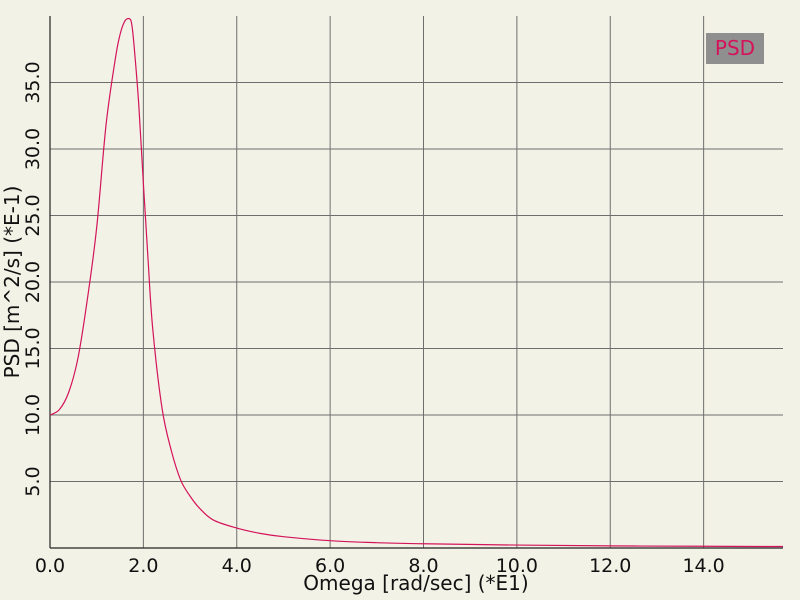  What do you see at coordinates (415, 583) in the screenshot?
I see `x-axis-label: Omega [rad/sec] (*E1)` at bounding box center [415, 583].